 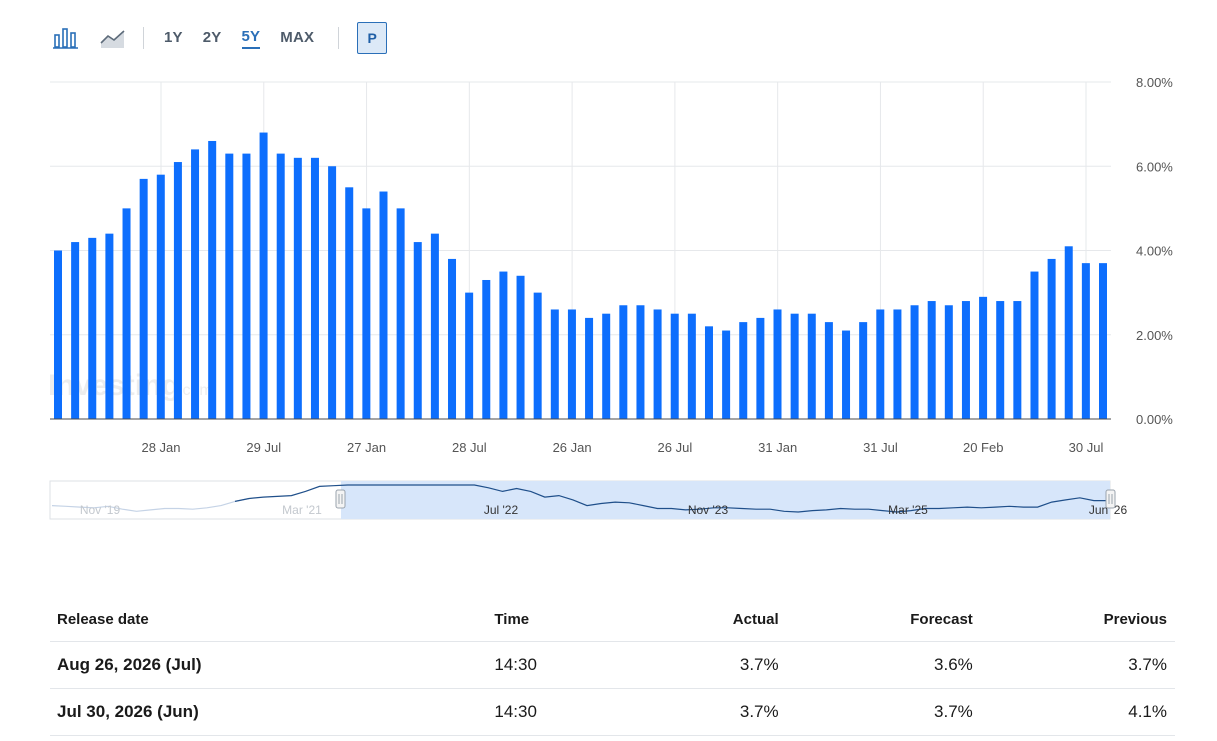 I want to click on x-tick-label: 20 Feb, so click(x=983, y=447).